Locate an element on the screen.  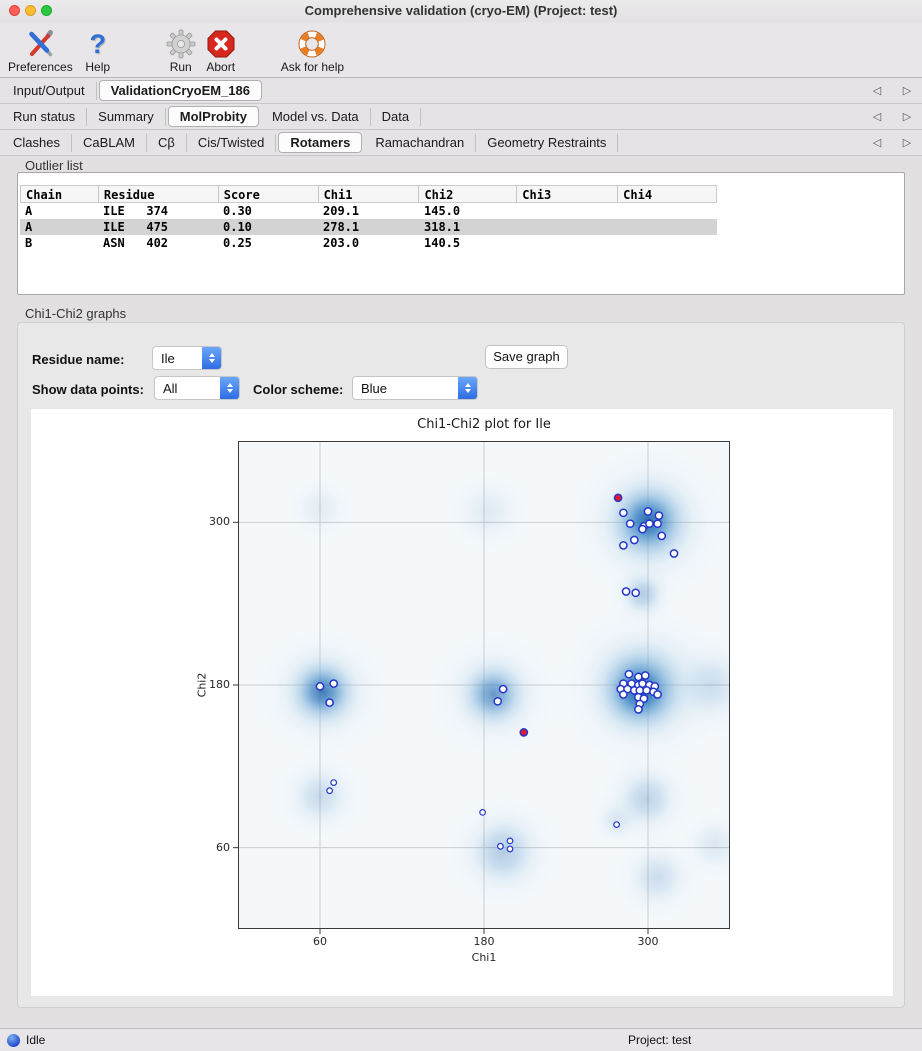
tab-clashes: Clashes is located at coordinates (37, 142).